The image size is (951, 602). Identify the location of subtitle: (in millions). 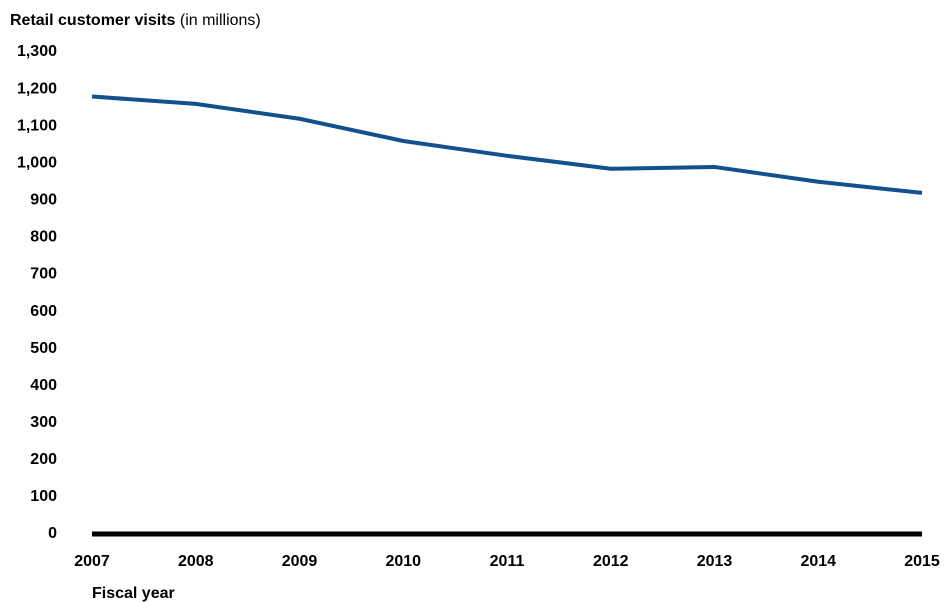
(220, 20).